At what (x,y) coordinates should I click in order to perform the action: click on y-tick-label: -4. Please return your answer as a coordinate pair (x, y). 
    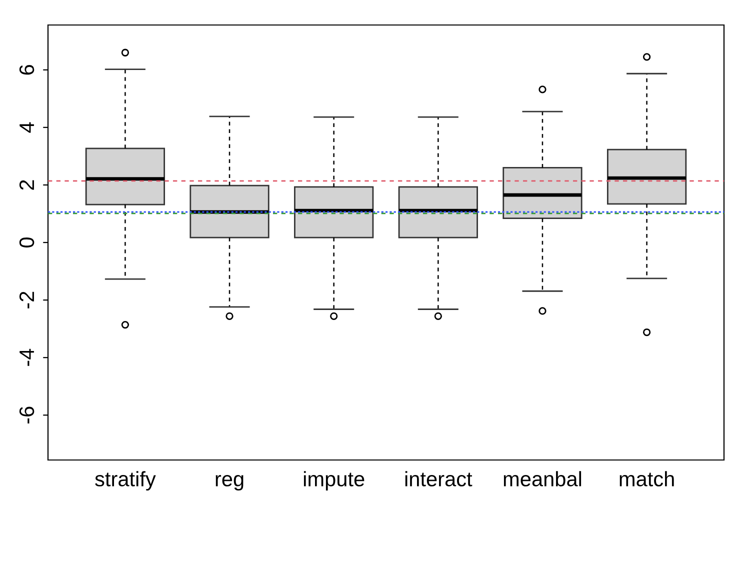
    Looking at the image, I should click on (27, 357).